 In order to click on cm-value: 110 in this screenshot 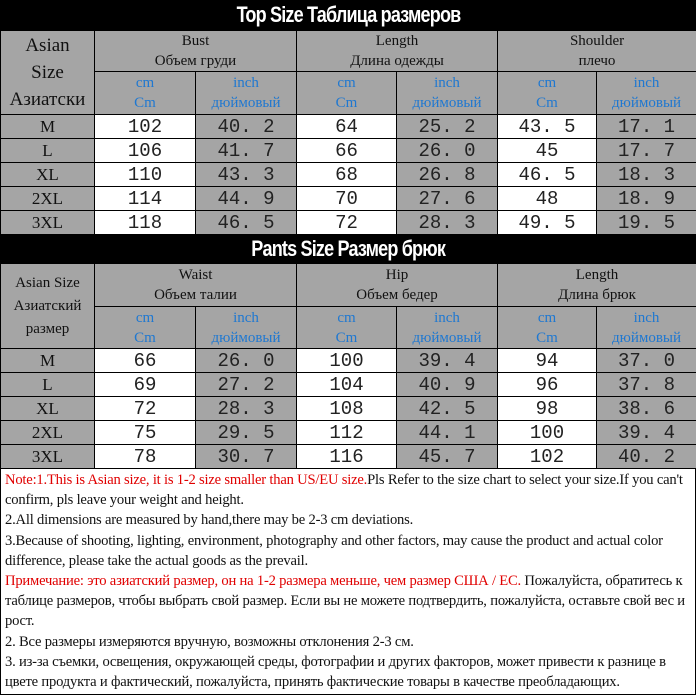, I will do `click(145, 175)`.